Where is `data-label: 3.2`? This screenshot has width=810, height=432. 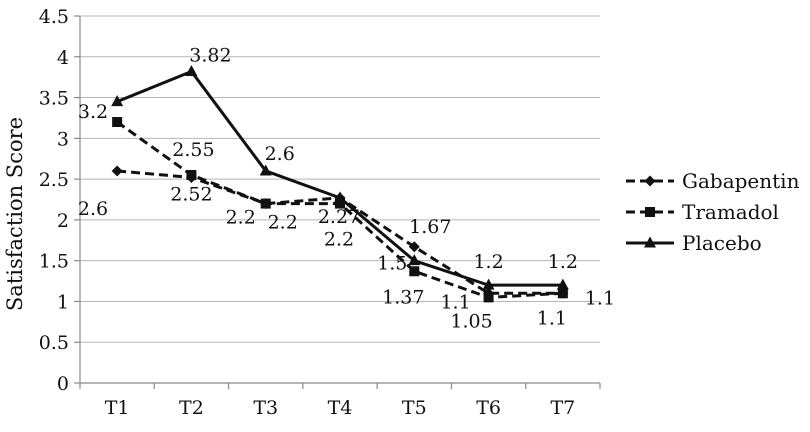
data-label: 3.2 is located at coordinates (93, 112).